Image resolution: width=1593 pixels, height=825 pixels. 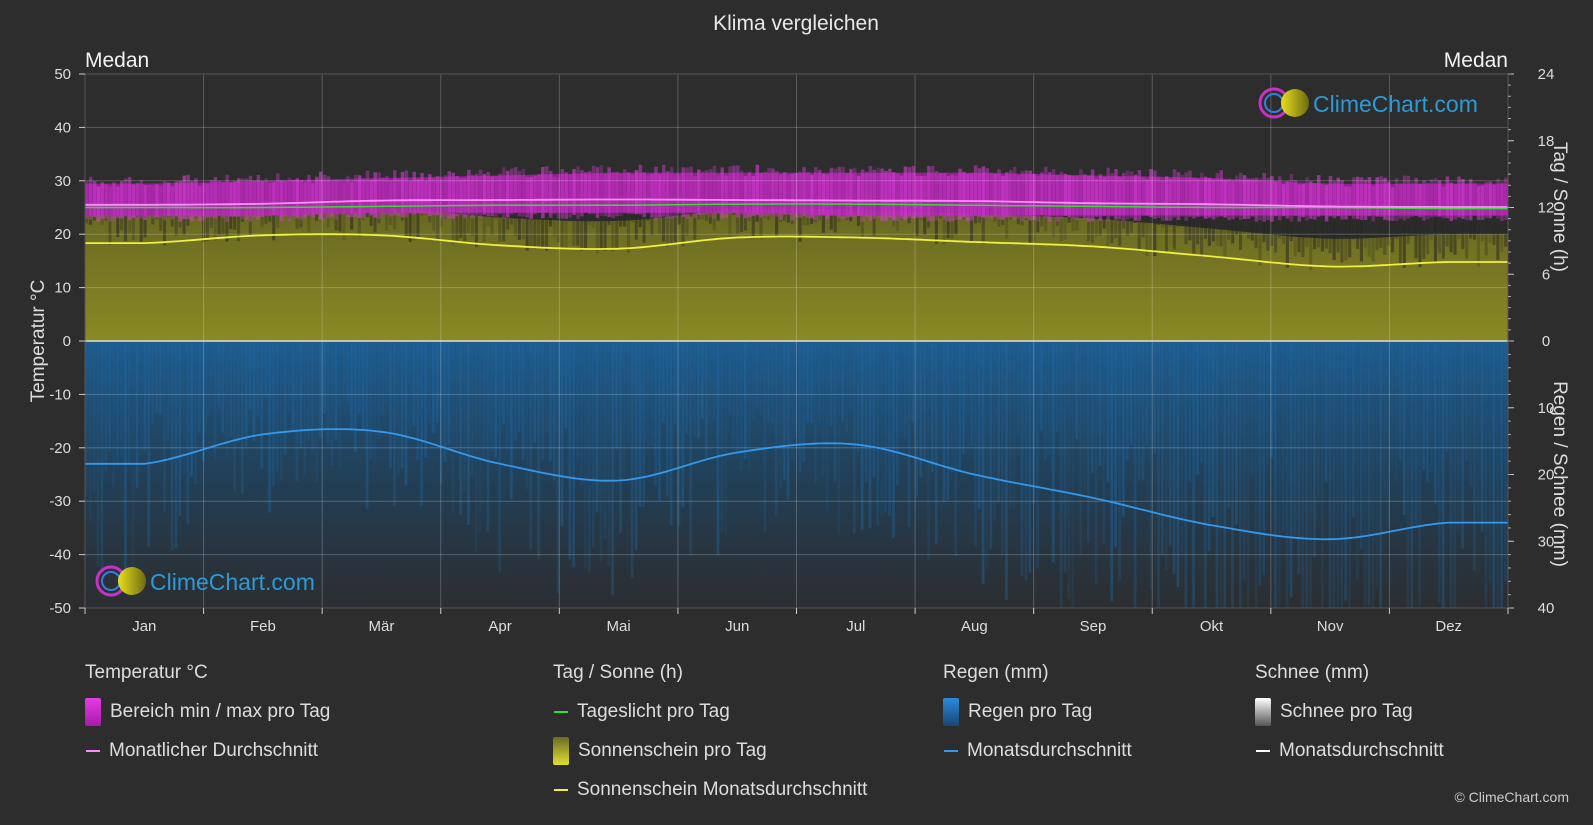 I want to click on x-tick-label: Jan, so click(x=144, y=626).